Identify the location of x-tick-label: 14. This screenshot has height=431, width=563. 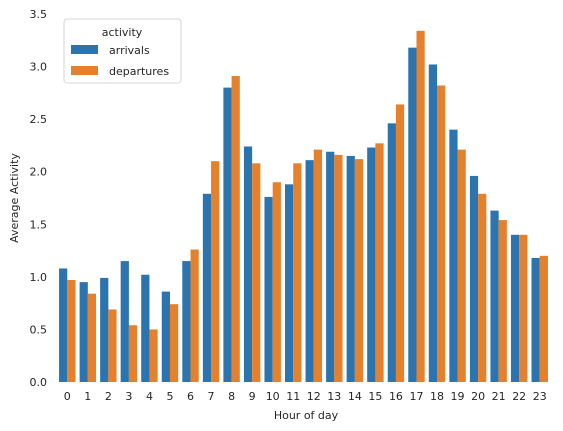
(355, 396).